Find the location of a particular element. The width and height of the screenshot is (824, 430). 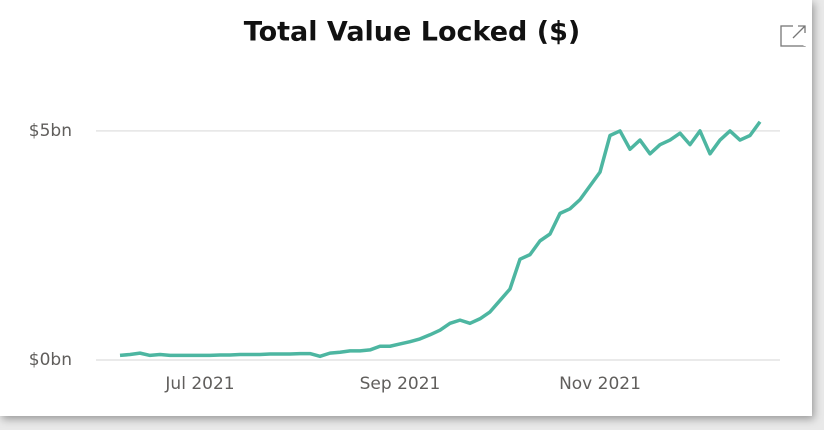

chart-title: Total Value Locked ($) is located at coordinates (412, 32).